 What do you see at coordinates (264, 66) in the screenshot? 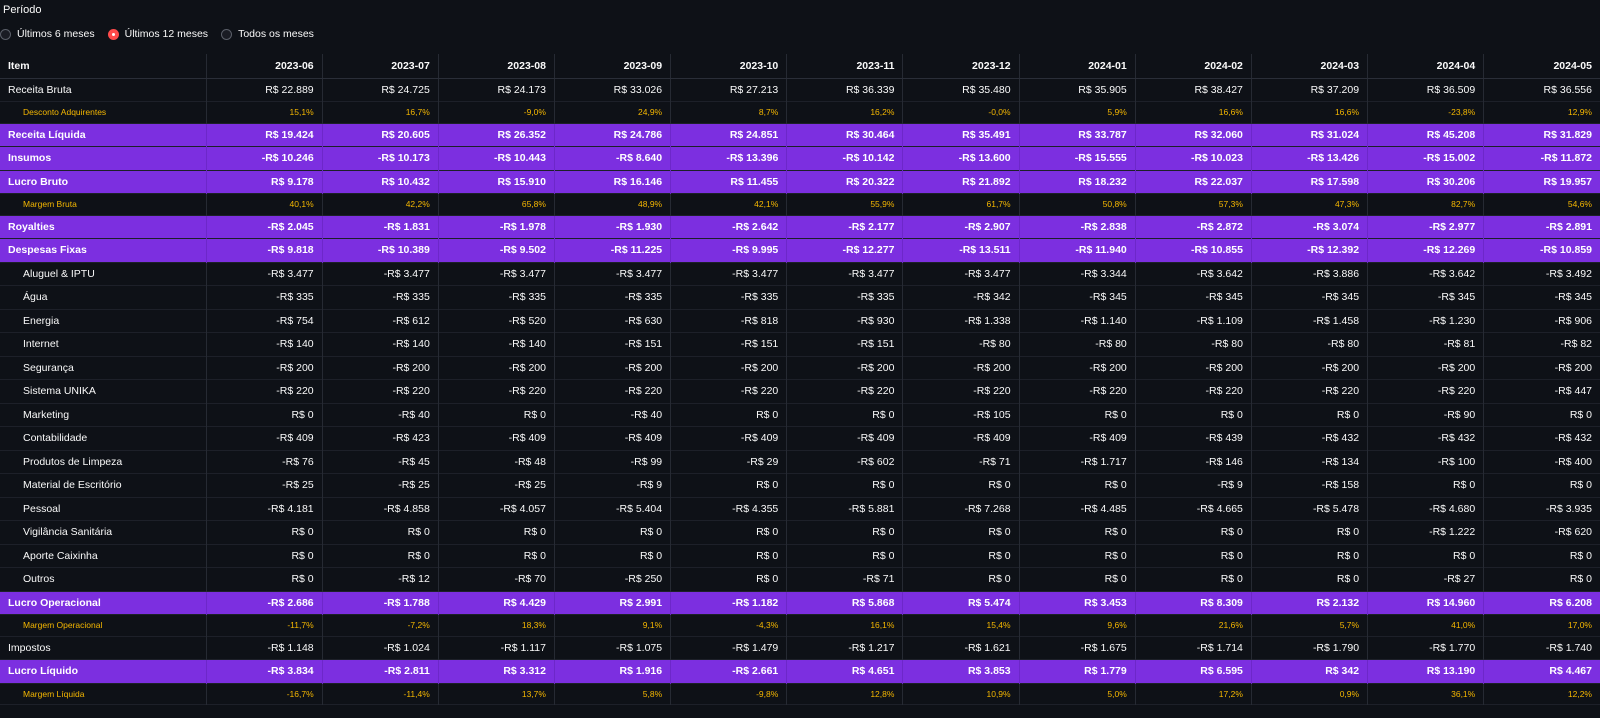
I see `column-header: 2023-06` at bounding box center [264, 66].